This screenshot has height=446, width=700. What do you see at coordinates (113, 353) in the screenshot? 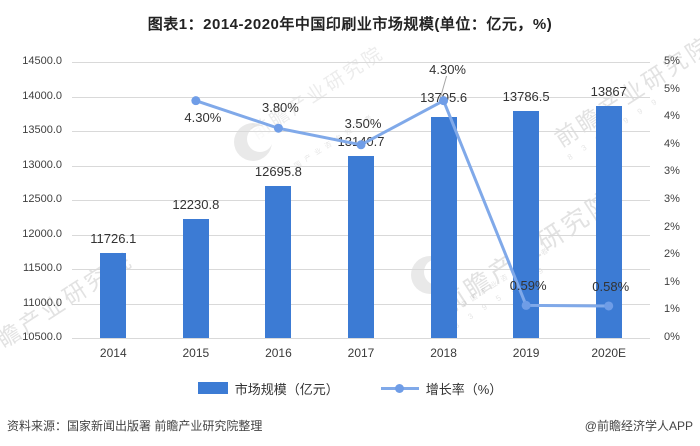
I see `x-axis-tick: 2014` at bounding box center [113, 353].